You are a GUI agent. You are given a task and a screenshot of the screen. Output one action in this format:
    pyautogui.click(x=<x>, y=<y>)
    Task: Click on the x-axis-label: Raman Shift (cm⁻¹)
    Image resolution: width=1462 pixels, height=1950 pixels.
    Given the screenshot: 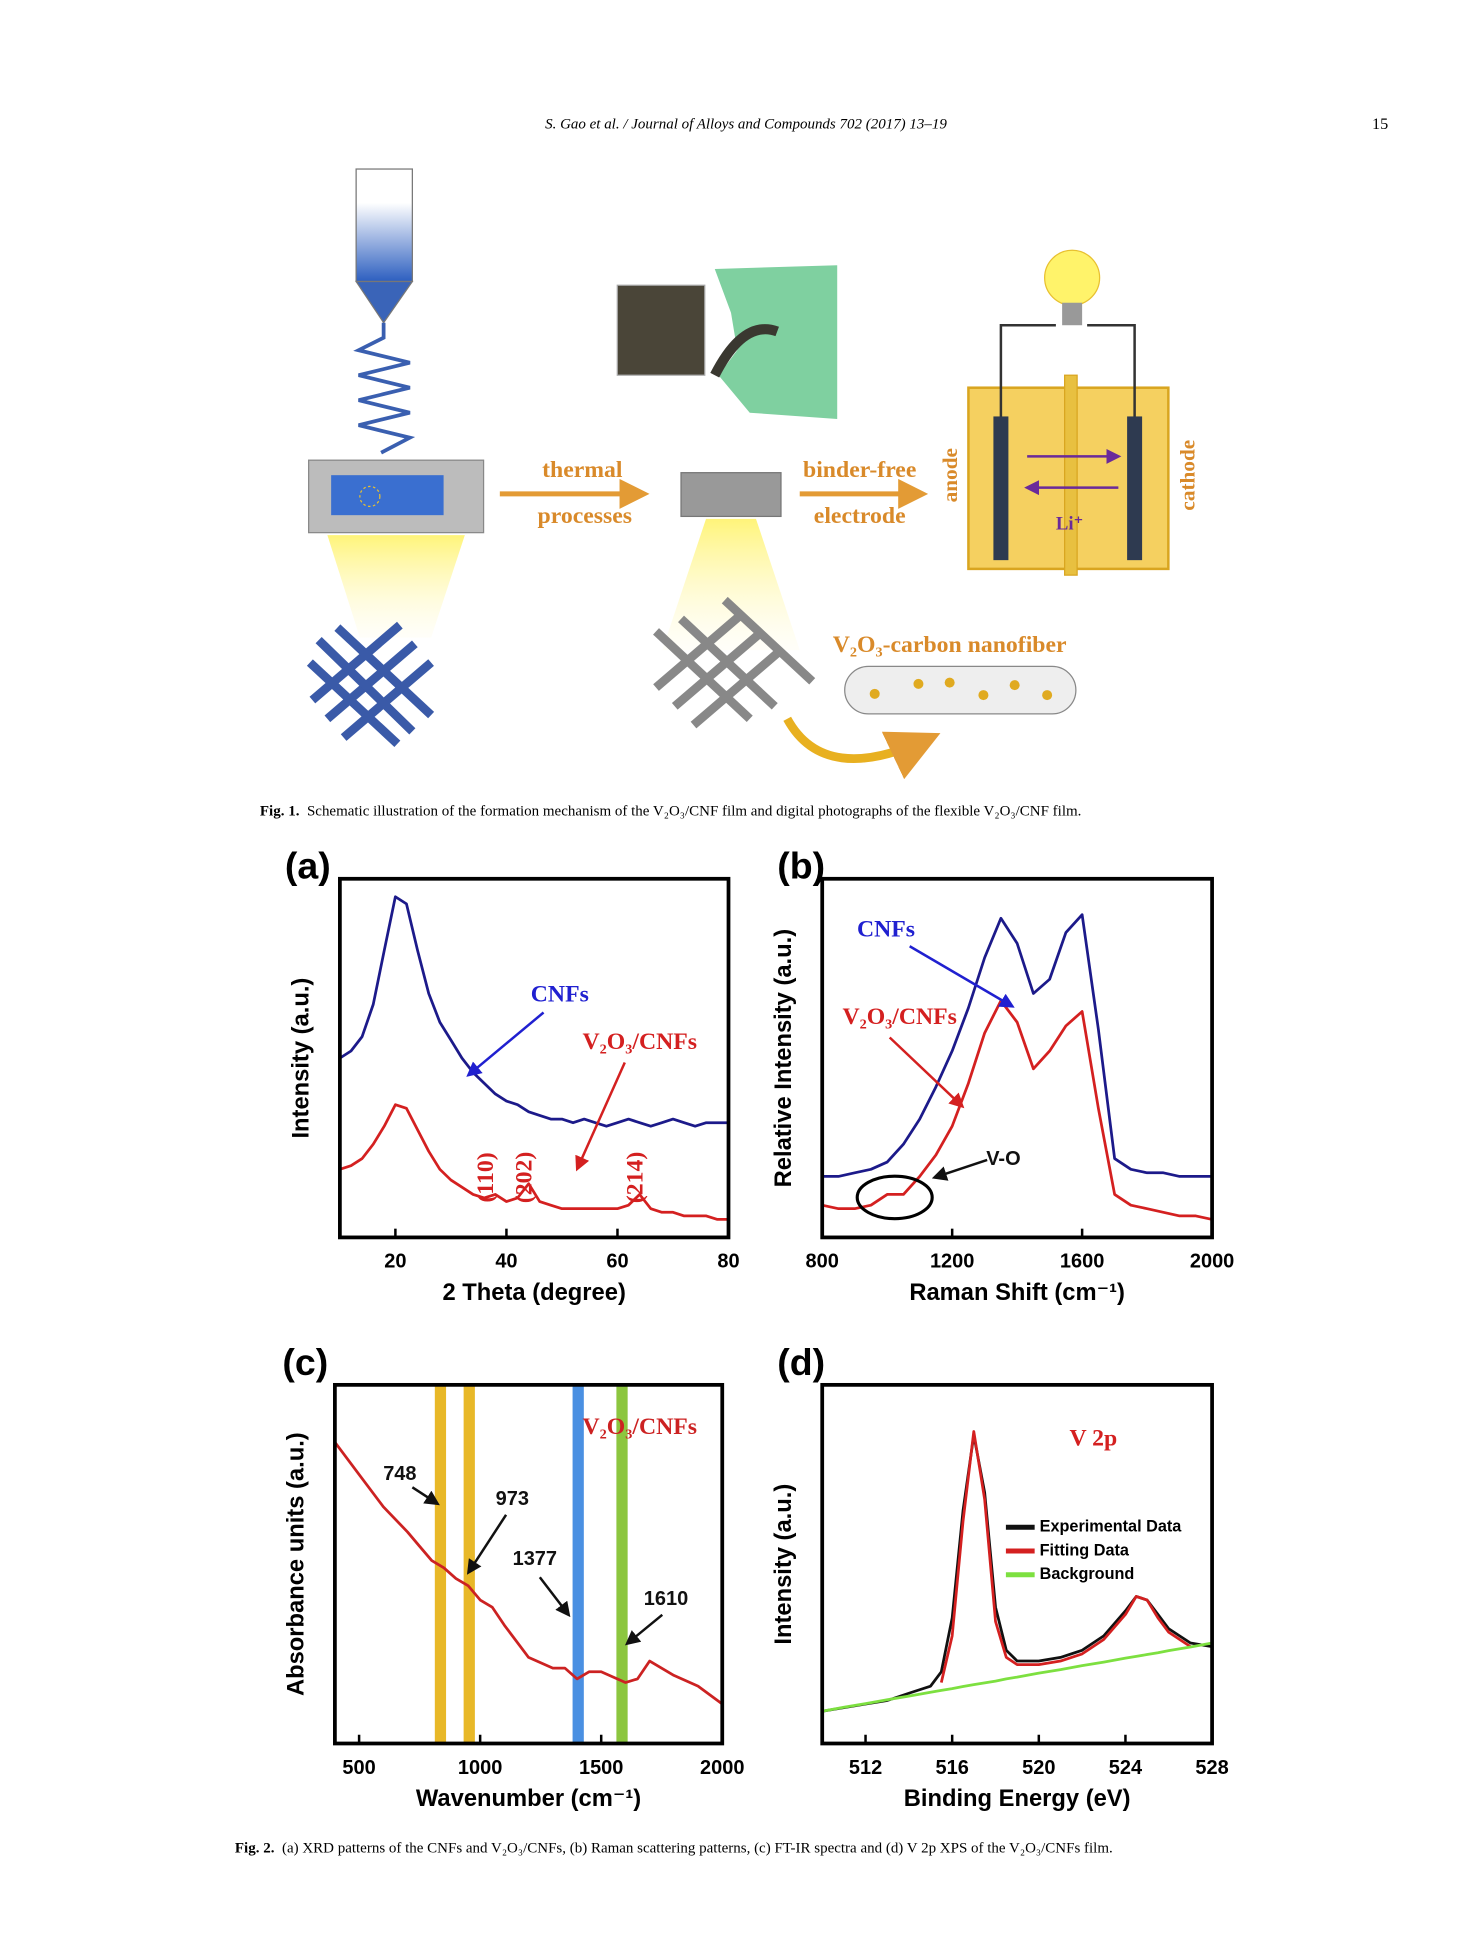 What is the action you would take?
    pyautogui.click(x=1017, y=1293)
    